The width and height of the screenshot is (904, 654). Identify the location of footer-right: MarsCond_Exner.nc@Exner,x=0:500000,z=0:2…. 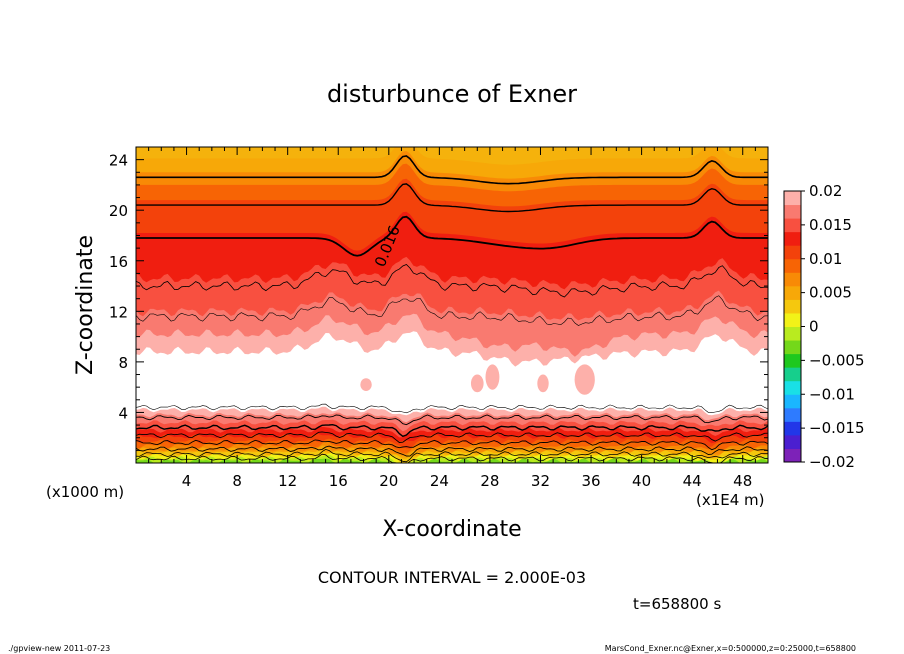
(730, 648).